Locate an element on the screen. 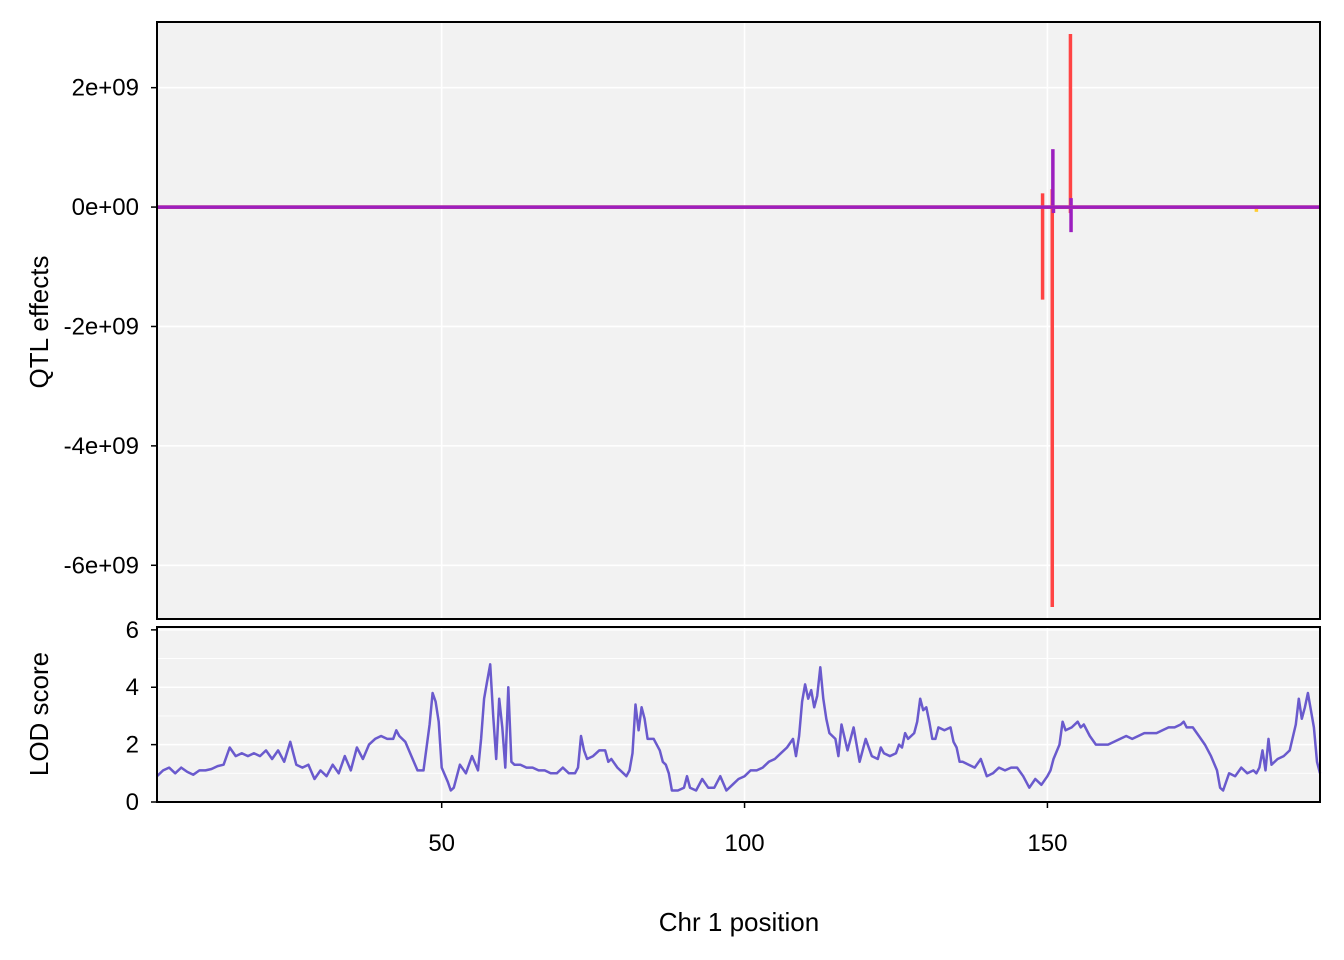 This screenshot has width=1344, height=960. qtl-effects-y-tick-label: 2e+09 is located at coordinates (105, 88).